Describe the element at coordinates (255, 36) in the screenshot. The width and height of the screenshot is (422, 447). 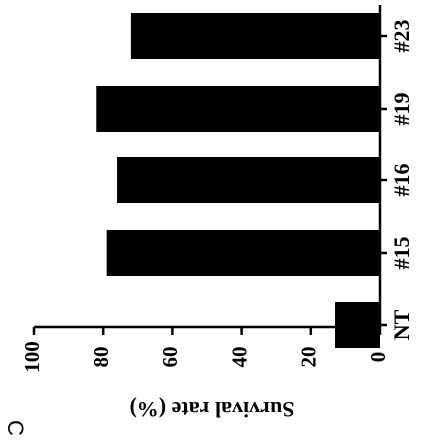
I see `bar-n23` at that location.